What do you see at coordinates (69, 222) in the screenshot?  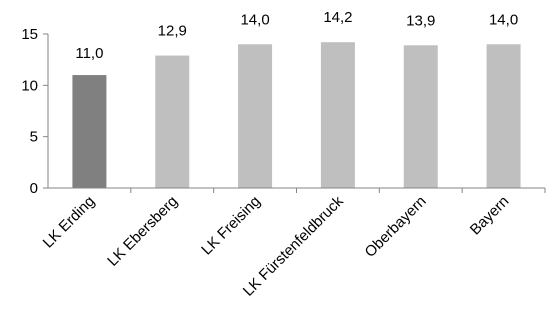 I see `category-label: LK Erding` at bounding box center [69, 222].